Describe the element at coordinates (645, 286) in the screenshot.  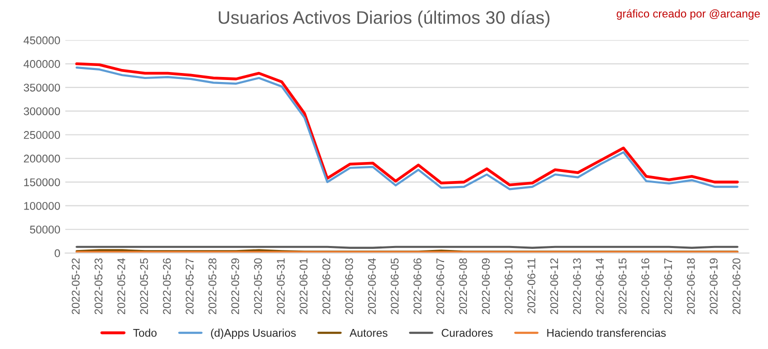
I see `x-tick-label: 2022-06-16` at that location.